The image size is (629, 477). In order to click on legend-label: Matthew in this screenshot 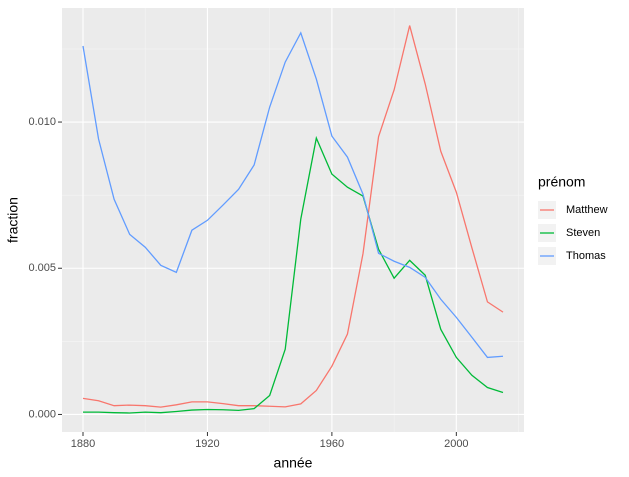, I will do `click(587, 210)`.